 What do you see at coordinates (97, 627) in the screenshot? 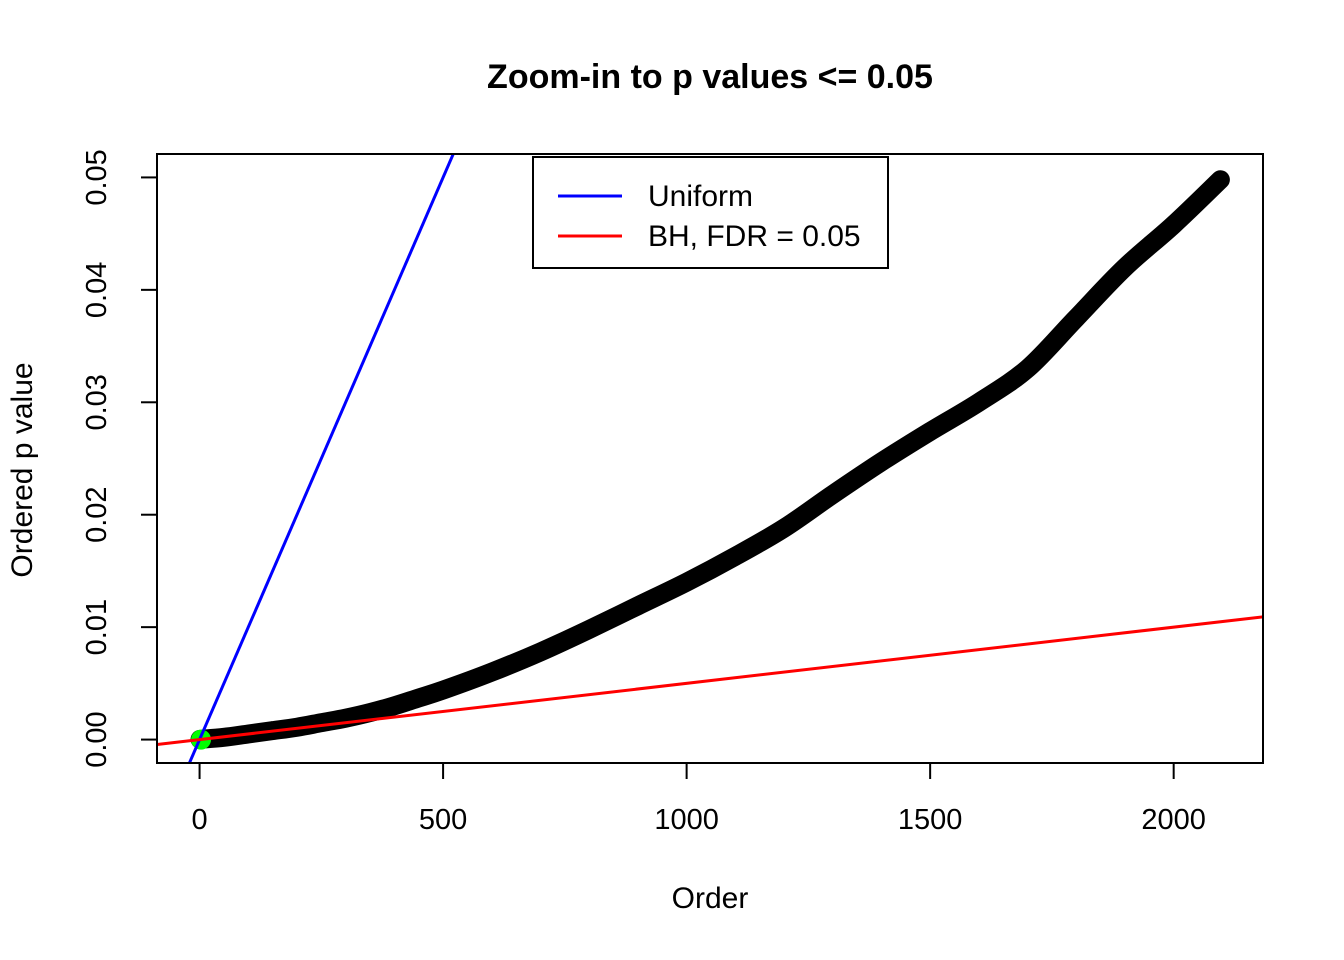
I see `y-tick-label: 0.01` at bounding box center [97, 627].